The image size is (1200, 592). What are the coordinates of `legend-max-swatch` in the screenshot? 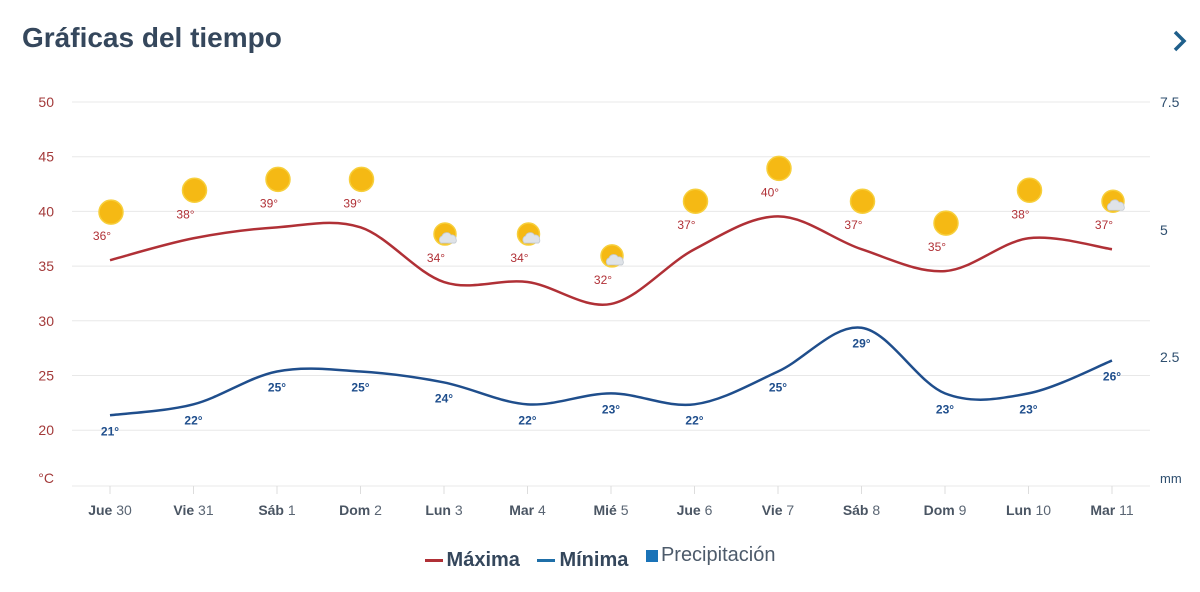 It's located at (433, 560).